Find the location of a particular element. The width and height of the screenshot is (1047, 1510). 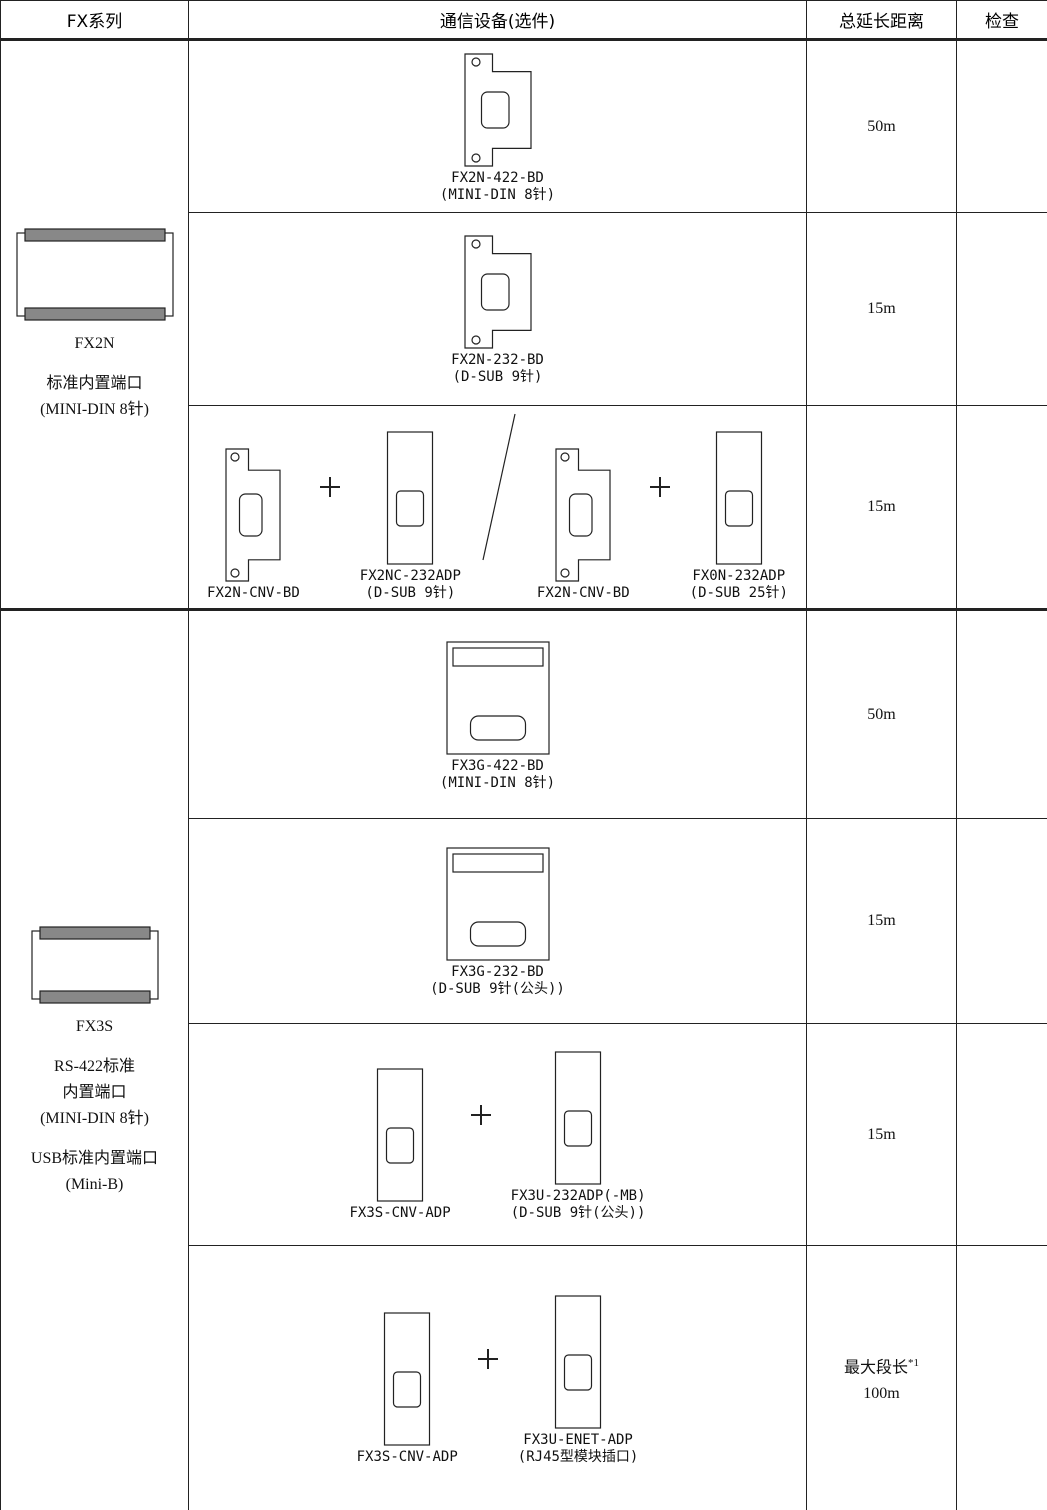

distance-cell: 最大段长*1 100m is located at coordinates (881, 1377).